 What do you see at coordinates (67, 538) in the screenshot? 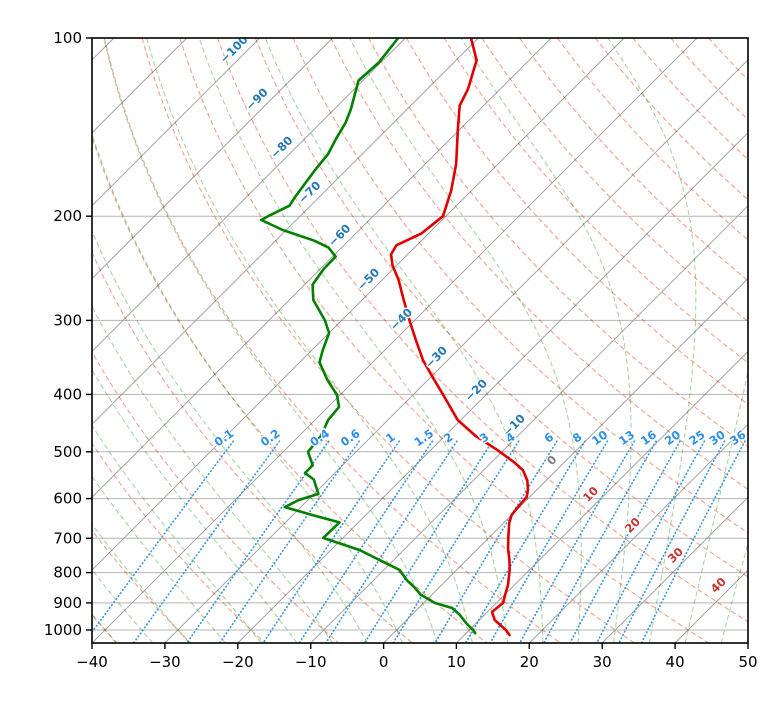
I see `svg-text: 700` at bounding box center [67, 538].